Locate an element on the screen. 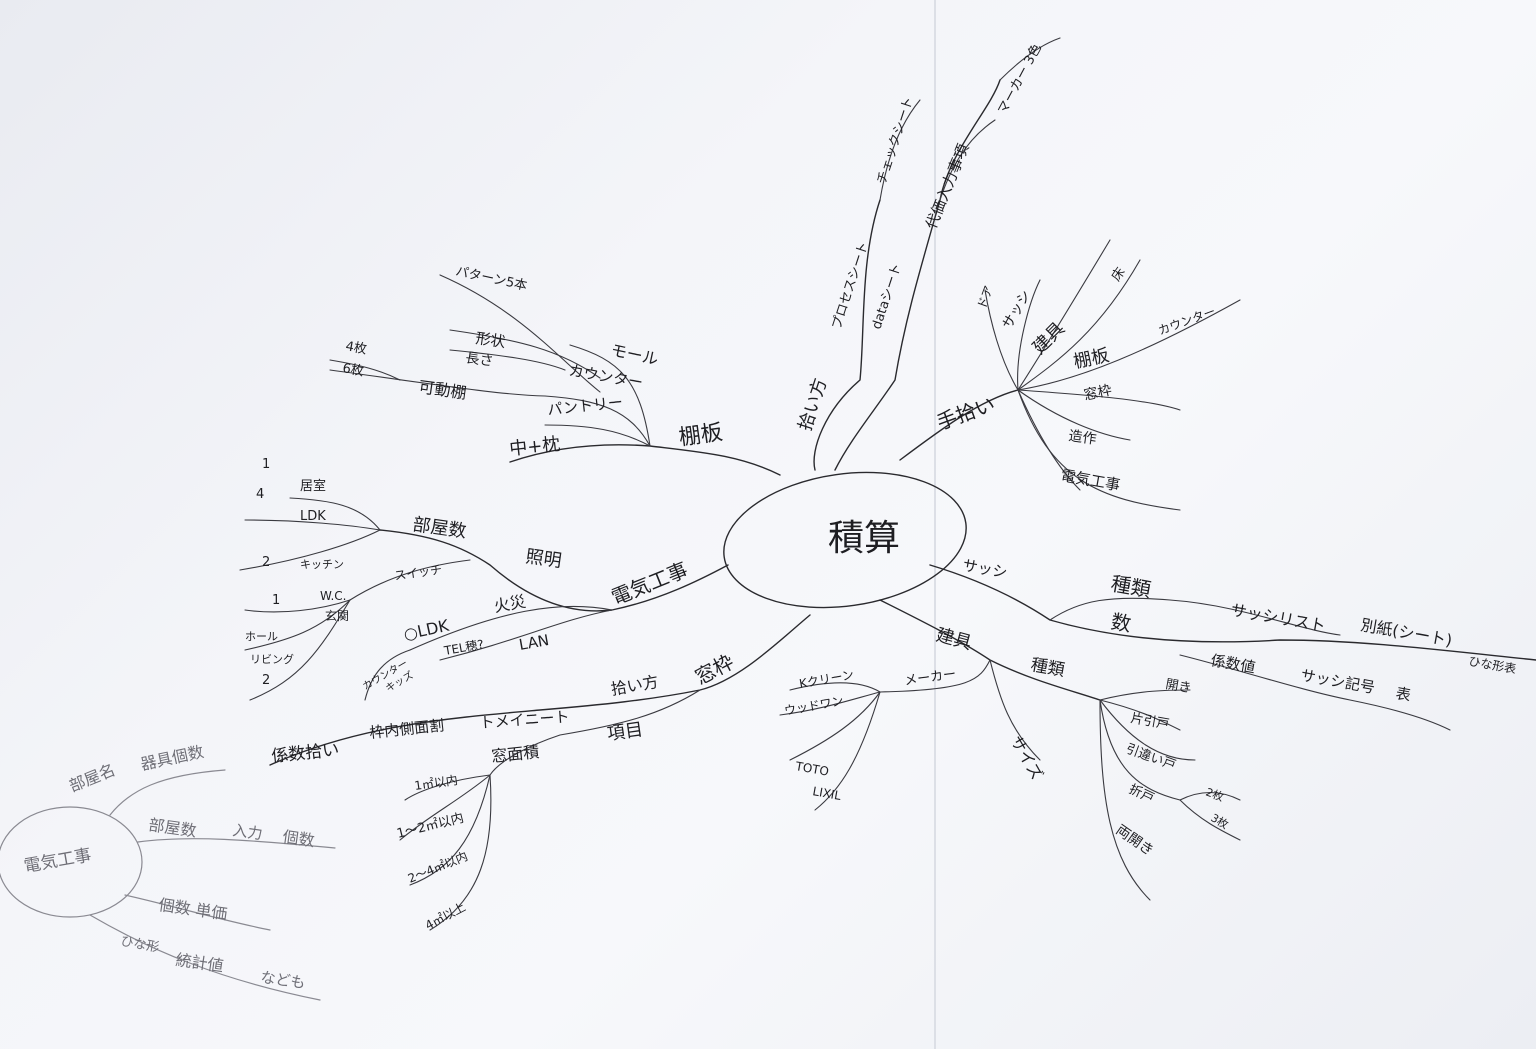  sash-item-kazu: 数 is located at coordinates (1121, 622).